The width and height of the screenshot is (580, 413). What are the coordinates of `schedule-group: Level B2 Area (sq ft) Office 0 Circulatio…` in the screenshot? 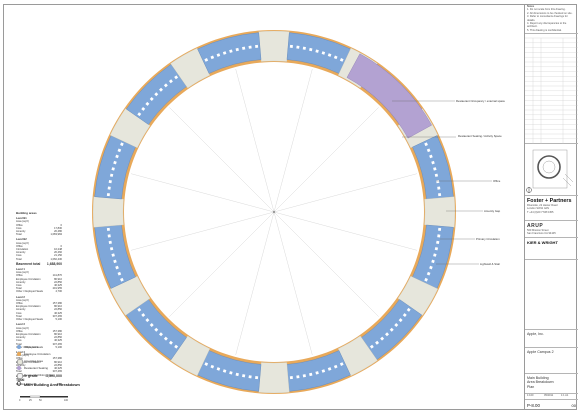 It's located at (39, 249).